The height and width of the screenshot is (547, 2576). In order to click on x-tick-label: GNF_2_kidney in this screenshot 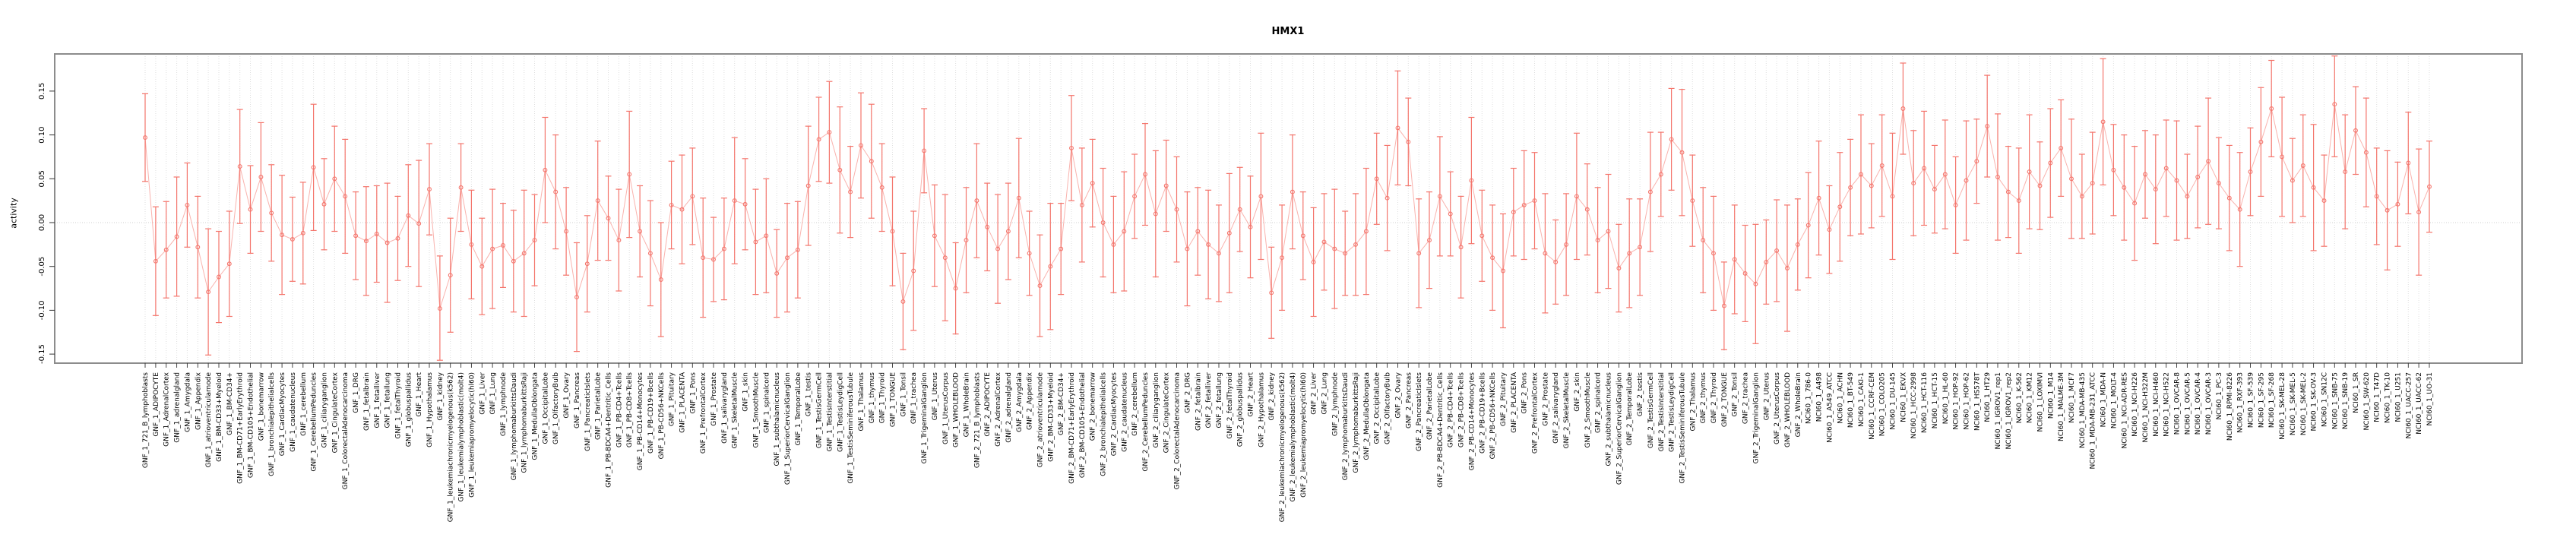, I will do `click(1272, 396)`.